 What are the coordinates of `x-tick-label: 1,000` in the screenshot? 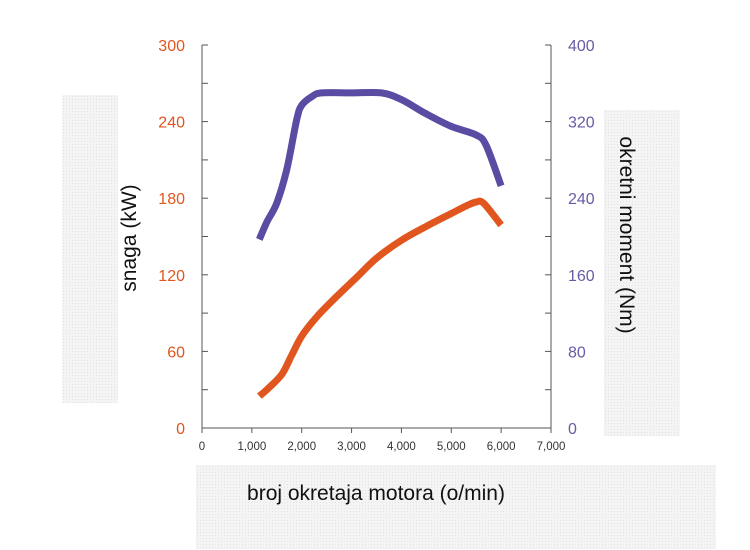 It's located at (251, 447).